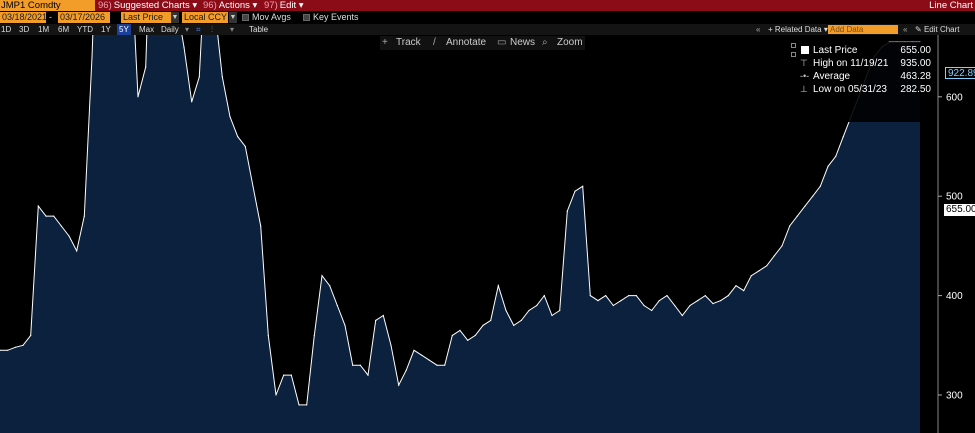  I want to click on zoom-button: Zoom, so click(570, 42).